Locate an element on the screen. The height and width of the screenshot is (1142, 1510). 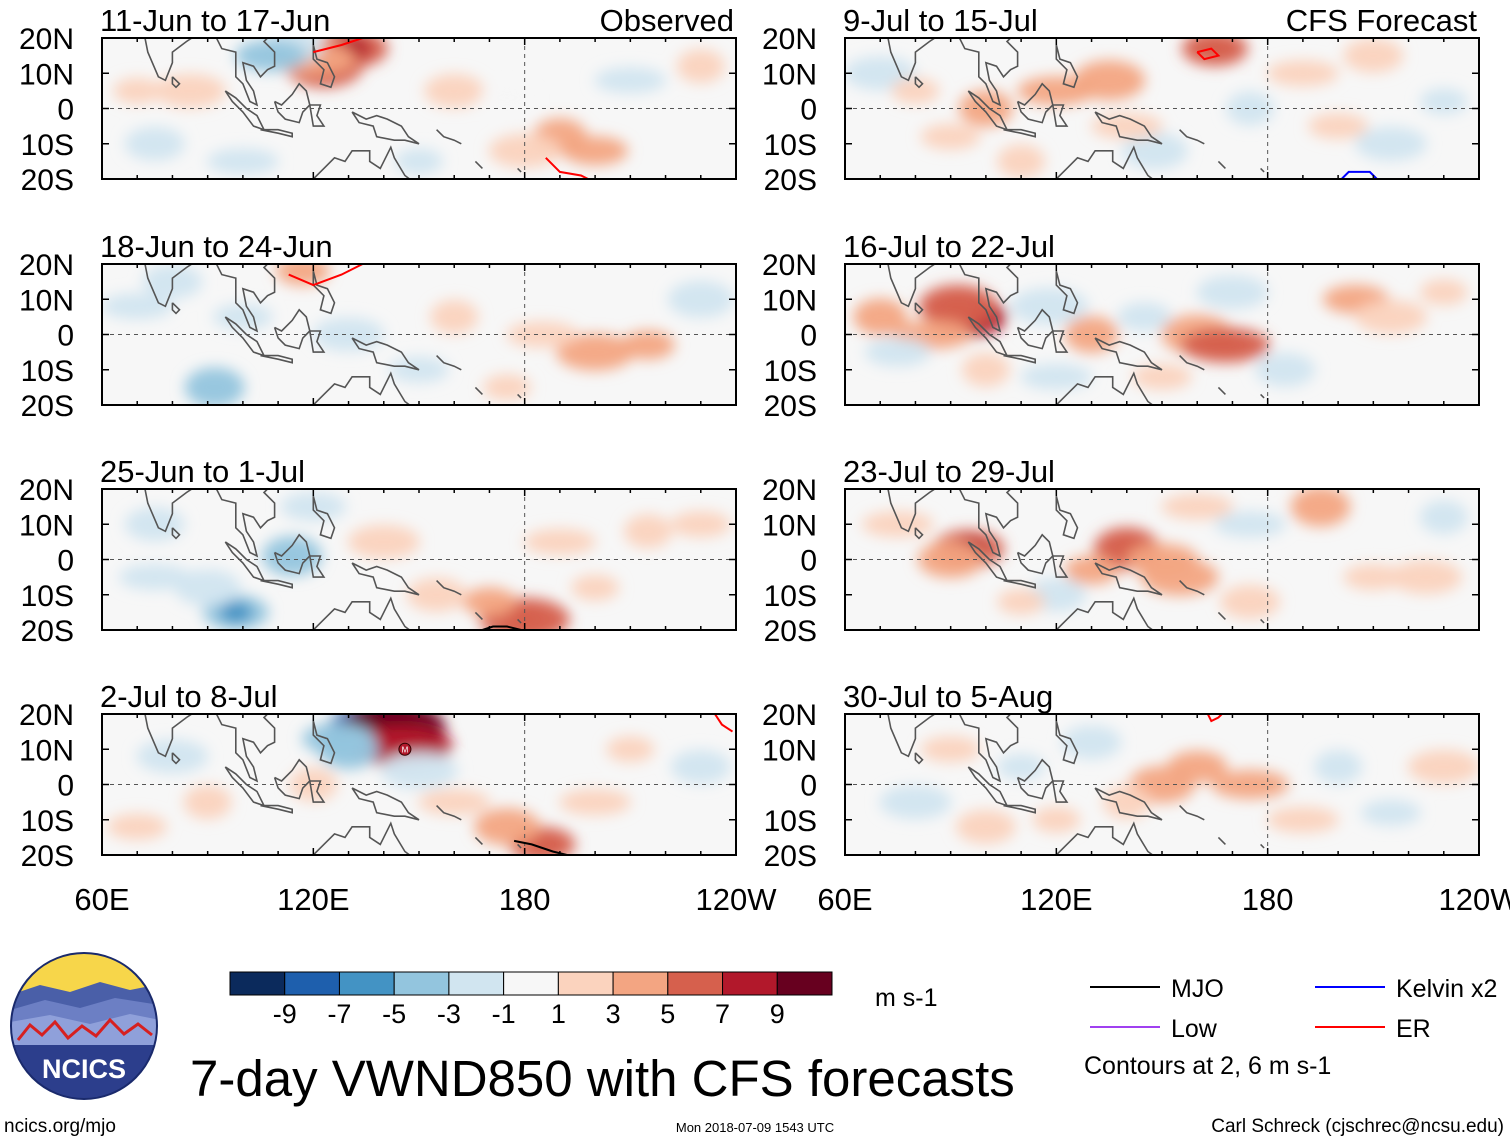
legend-label: Kelvin x2 is located at coordinates (1446, 989).